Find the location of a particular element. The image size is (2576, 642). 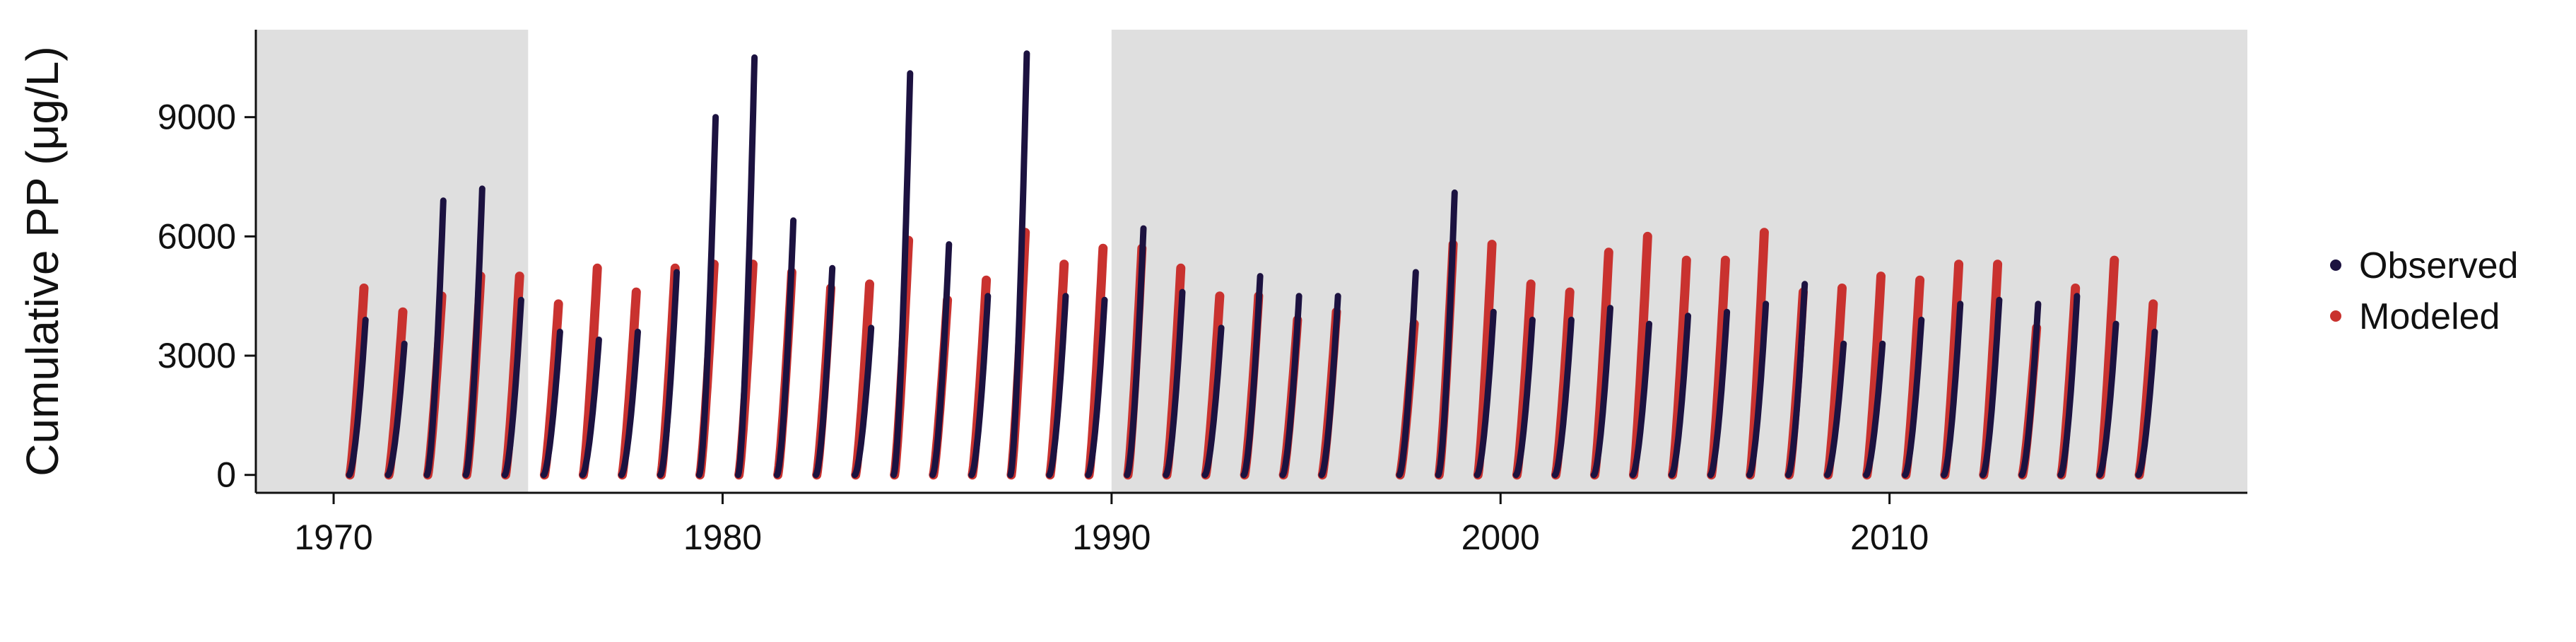

x-tick-label: 1980 is located at coordinates (722, 537).